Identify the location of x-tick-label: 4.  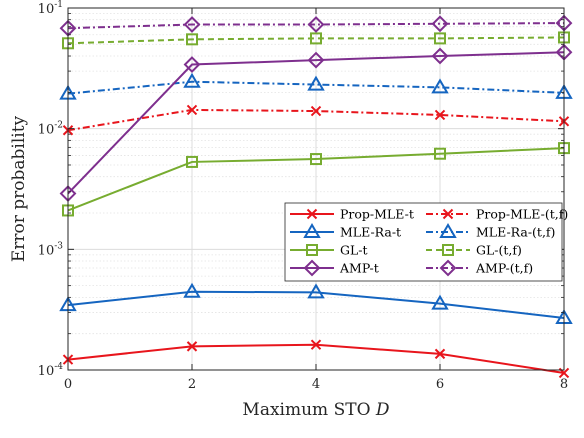
(316, 384).